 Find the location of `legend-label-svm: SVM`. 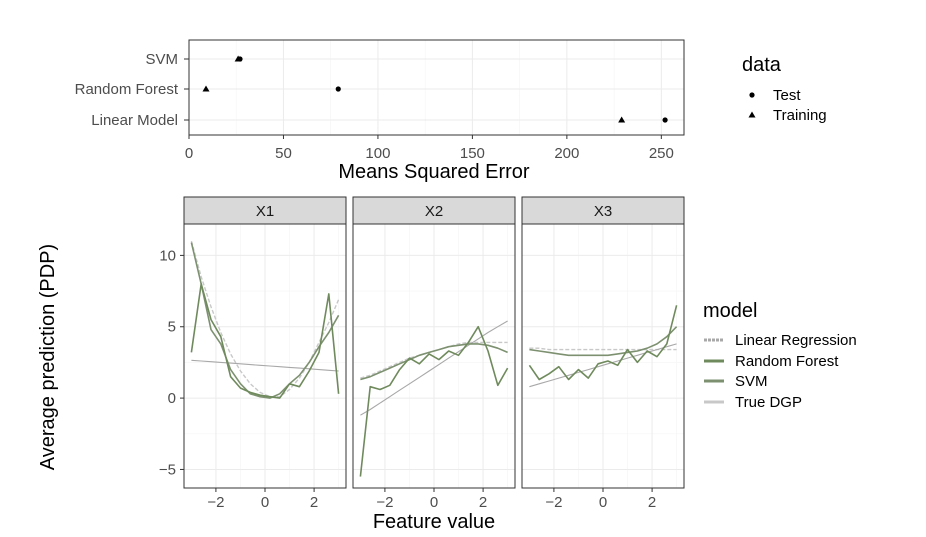

legend-label-svm: SVM is located at coordinates (751, 381).